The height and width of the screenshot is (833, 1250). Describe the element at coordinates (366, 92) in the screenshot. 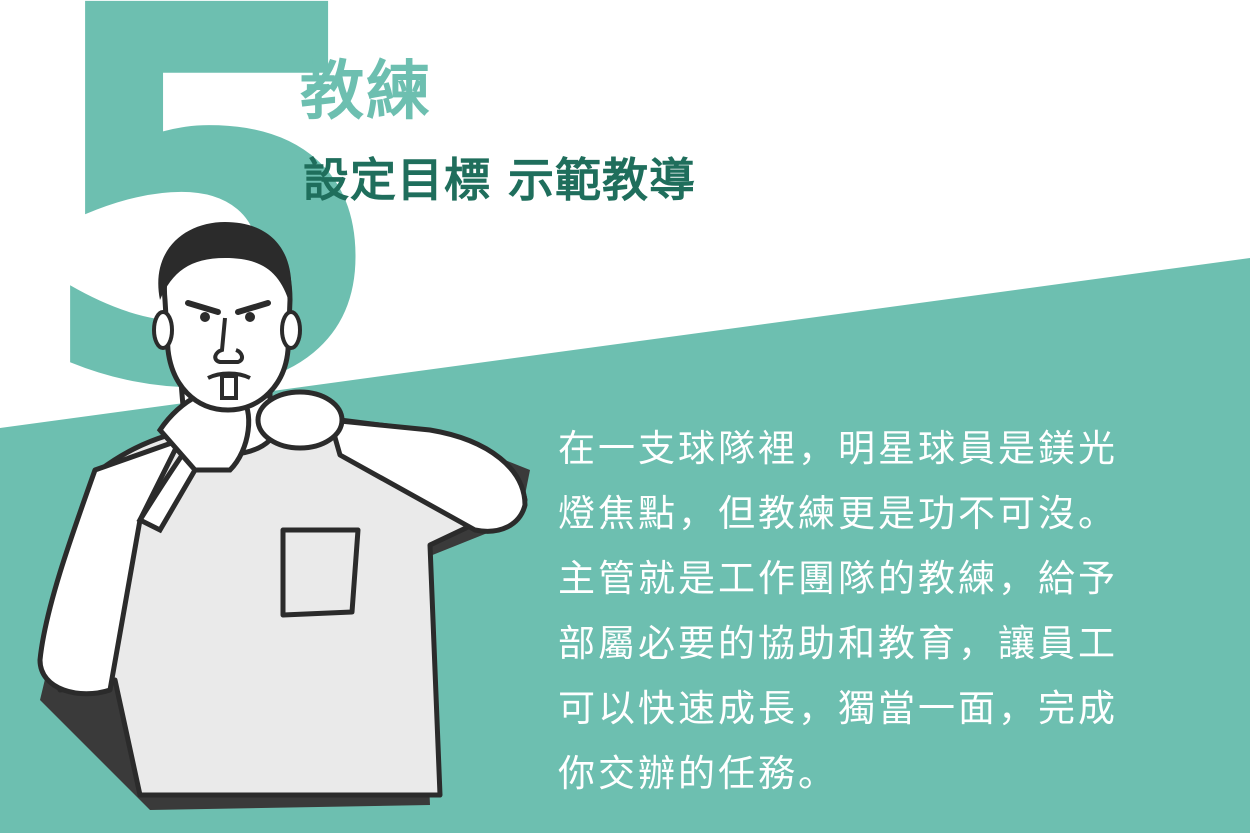

I see `page-title: 教練` at that location.